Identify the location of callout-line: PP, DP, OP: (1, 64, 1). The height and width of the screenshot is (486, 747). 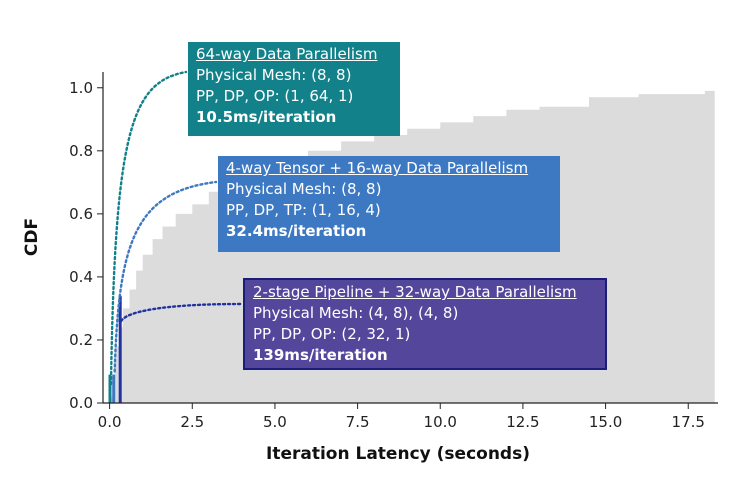
(275, 96).